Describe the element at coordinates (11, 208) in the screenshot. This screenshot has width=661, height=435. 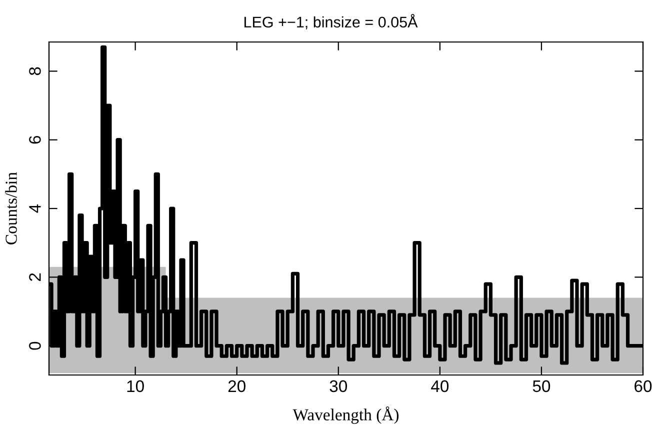
I see `y-axis-title: Counts/bin` at that location.